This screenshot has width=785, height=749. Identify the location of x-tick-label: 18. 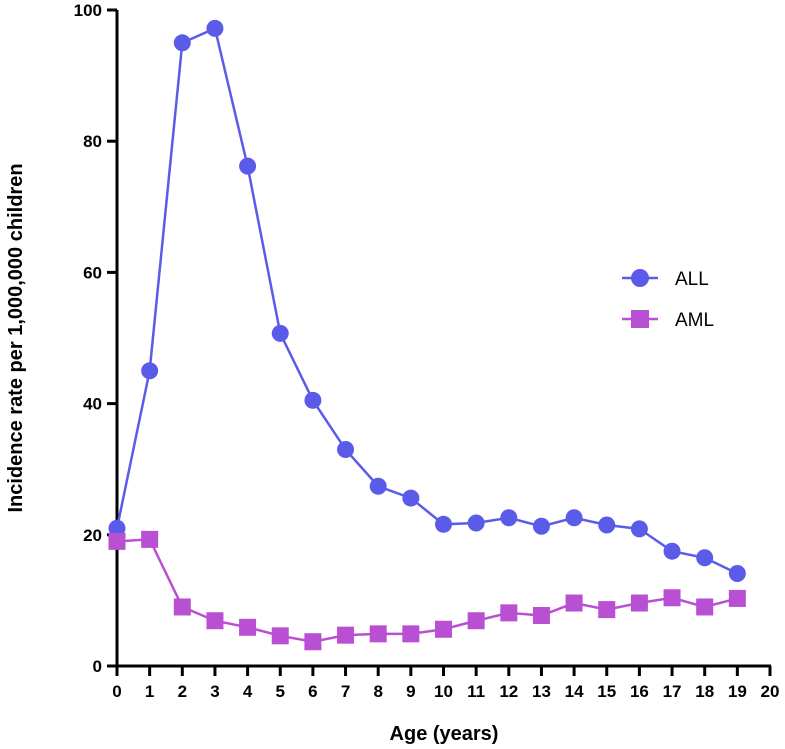
(704, 691).